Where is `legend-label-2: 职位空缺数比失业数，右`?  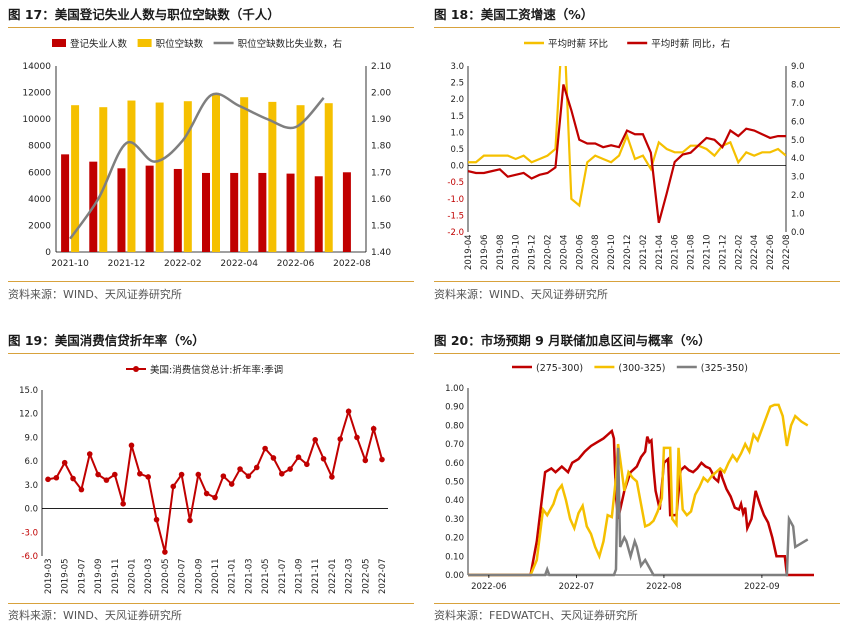
legend-label-2: 职位空缺数比失业数，右 is located at coordinates (290, 44).